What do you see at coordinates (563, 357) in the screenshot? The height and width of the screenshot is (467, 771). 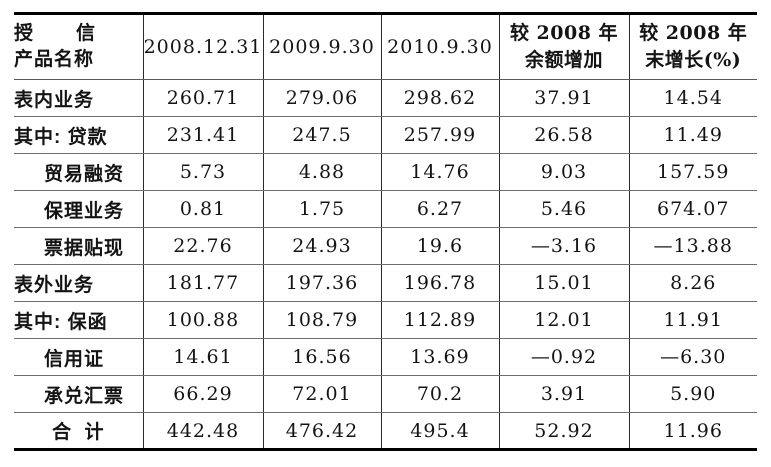 I see `cell-value: —0.92` at bounding box center [563, 357].